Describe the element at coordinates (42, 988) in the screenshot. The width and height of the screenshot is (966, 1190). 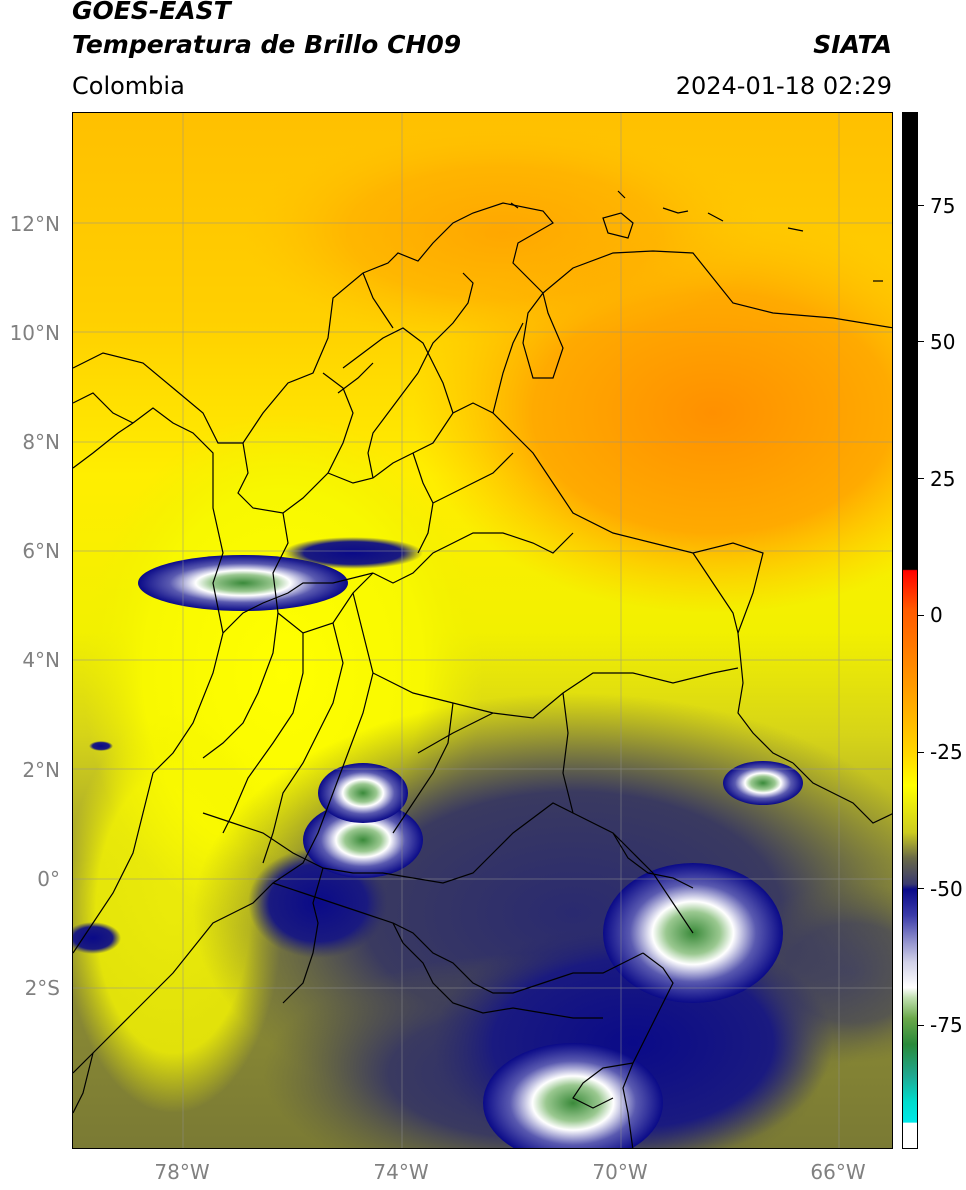
I see `lat-label-2s: 2°S` at that location.